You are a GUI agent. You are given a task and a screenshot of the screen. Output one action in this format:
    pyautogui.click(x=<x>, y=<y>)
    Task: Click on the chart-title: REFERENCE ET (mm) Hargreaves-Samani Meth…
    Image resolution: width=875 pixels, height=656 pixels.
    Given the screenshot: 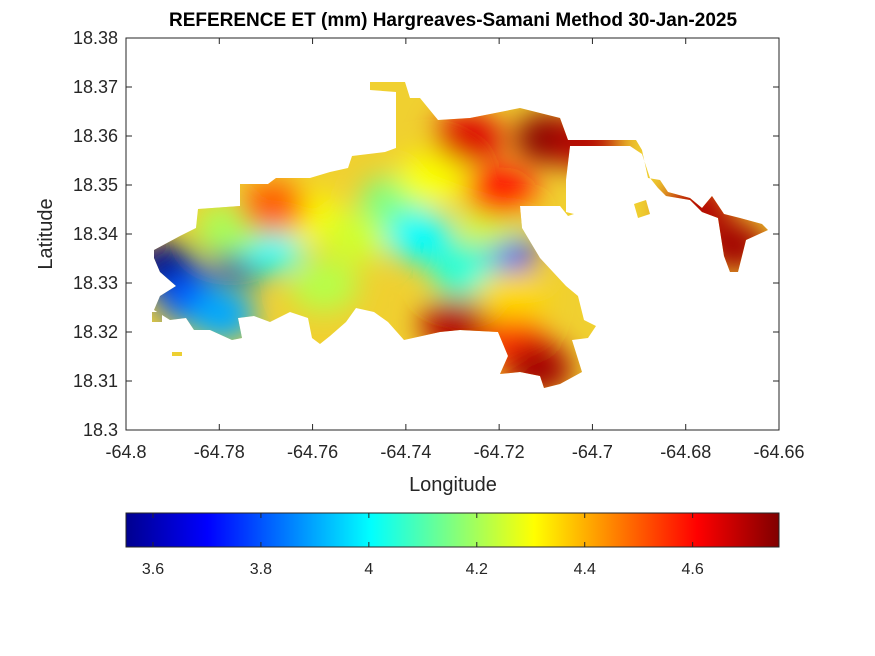 What is the action you would take?
    pyautogui.click(x=453, y=20)
    